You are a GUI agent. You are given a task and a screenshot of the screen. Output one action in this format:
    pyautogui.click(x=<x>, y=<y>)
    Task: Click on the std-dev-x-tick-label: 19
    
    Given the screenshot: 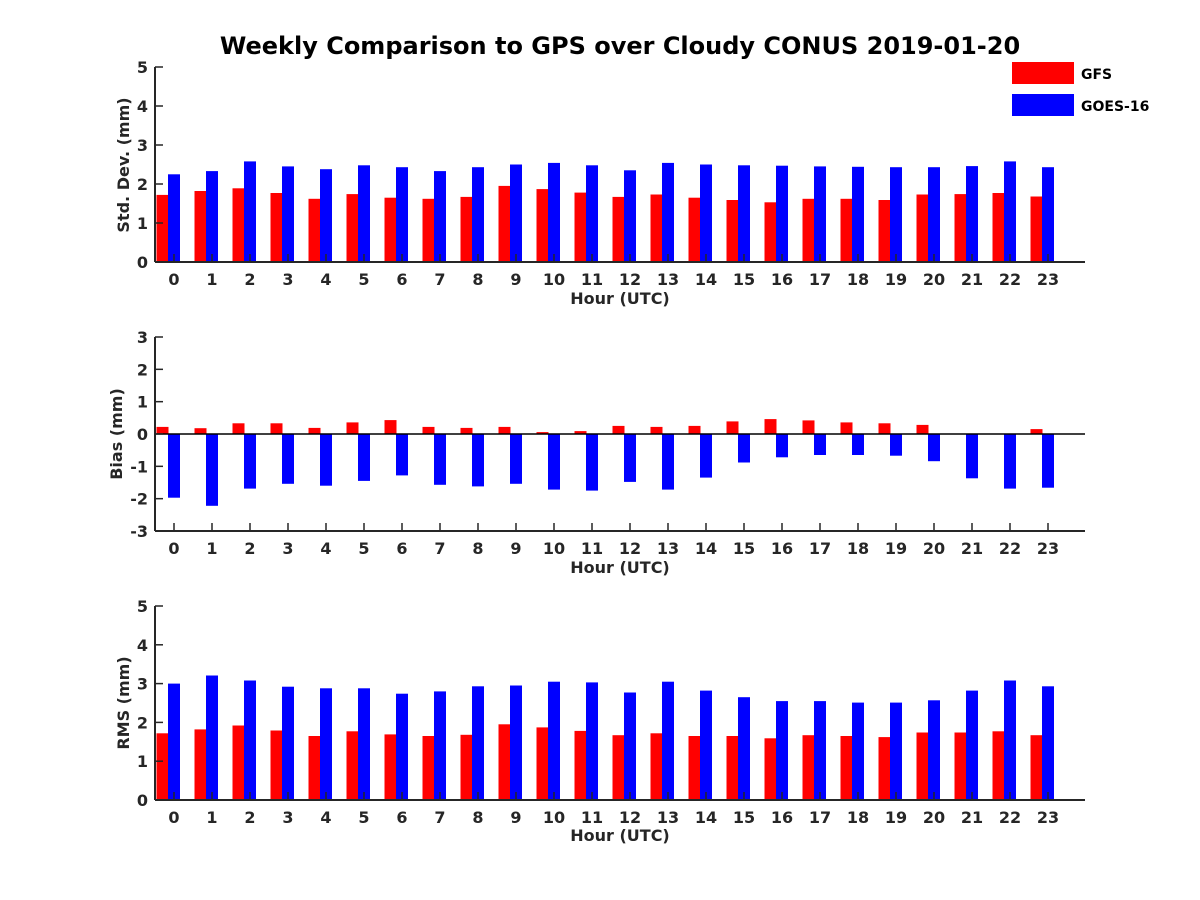 What is the action you would take?
    pyautogui.click(x=896, y=279)
    